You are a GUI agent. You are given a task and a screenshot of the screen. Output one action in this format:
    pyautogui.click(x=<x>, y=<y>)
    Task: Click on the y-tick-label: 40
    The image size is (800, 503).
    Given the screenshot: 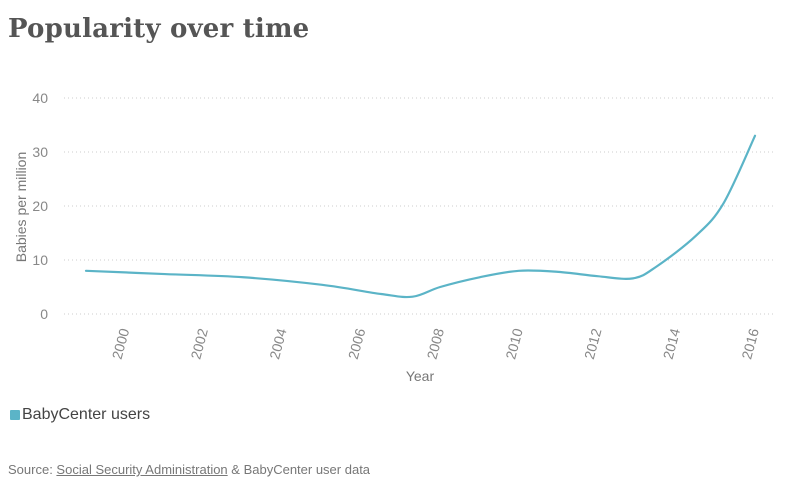 What is the action you would take?
    pyautogui.click(x=40, y=98)
    